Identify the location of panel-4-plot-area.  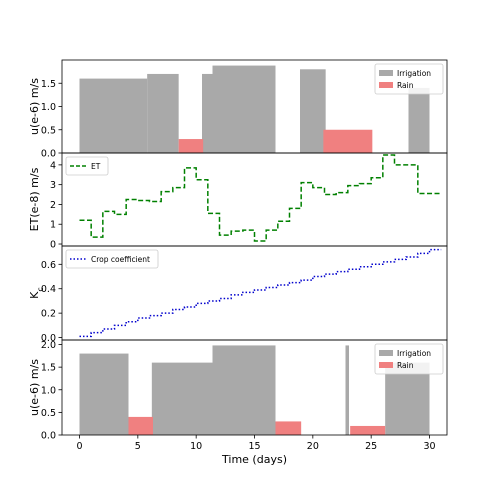
(254, 390).